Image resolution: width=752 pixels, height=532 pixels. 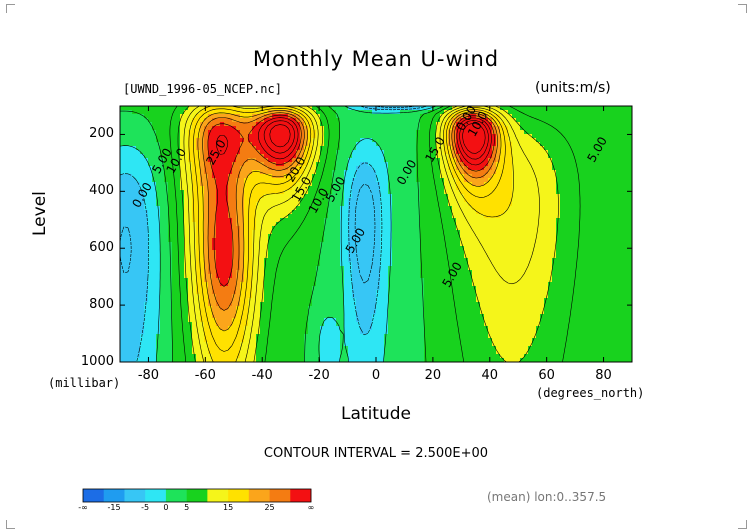 I want to click on colorbar-tick-label: -∞, so click(x=83, y=507).